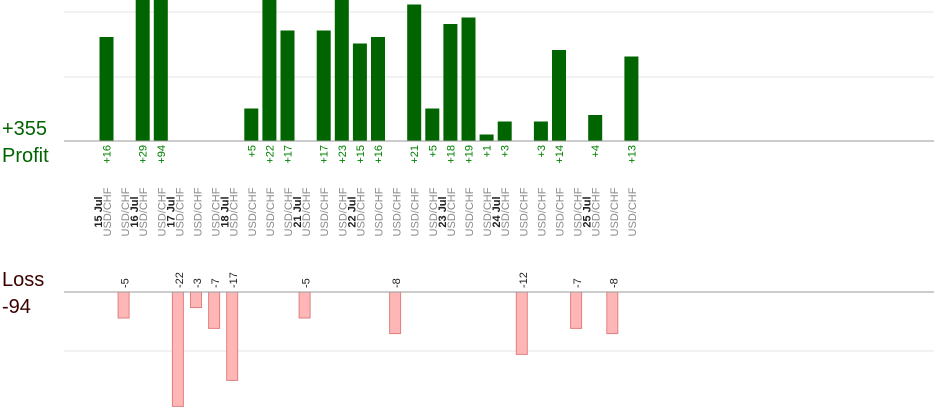 The height and width of the screenshot is (420, 934). Describe the element at coordinates (25, 156) in the screenshot. I see `profit-label: Profit` at that location.